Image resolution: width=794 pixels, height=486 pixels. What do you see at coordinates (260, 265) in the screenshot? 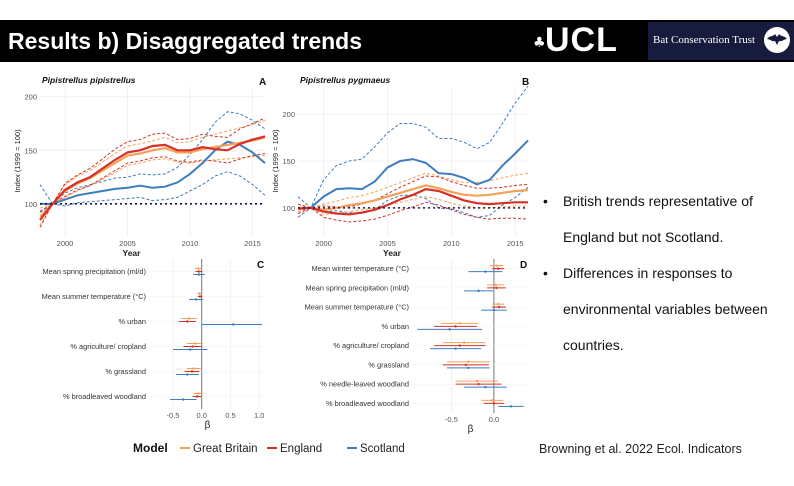
I see `panel-label: C` at bounding box center [260, 265].